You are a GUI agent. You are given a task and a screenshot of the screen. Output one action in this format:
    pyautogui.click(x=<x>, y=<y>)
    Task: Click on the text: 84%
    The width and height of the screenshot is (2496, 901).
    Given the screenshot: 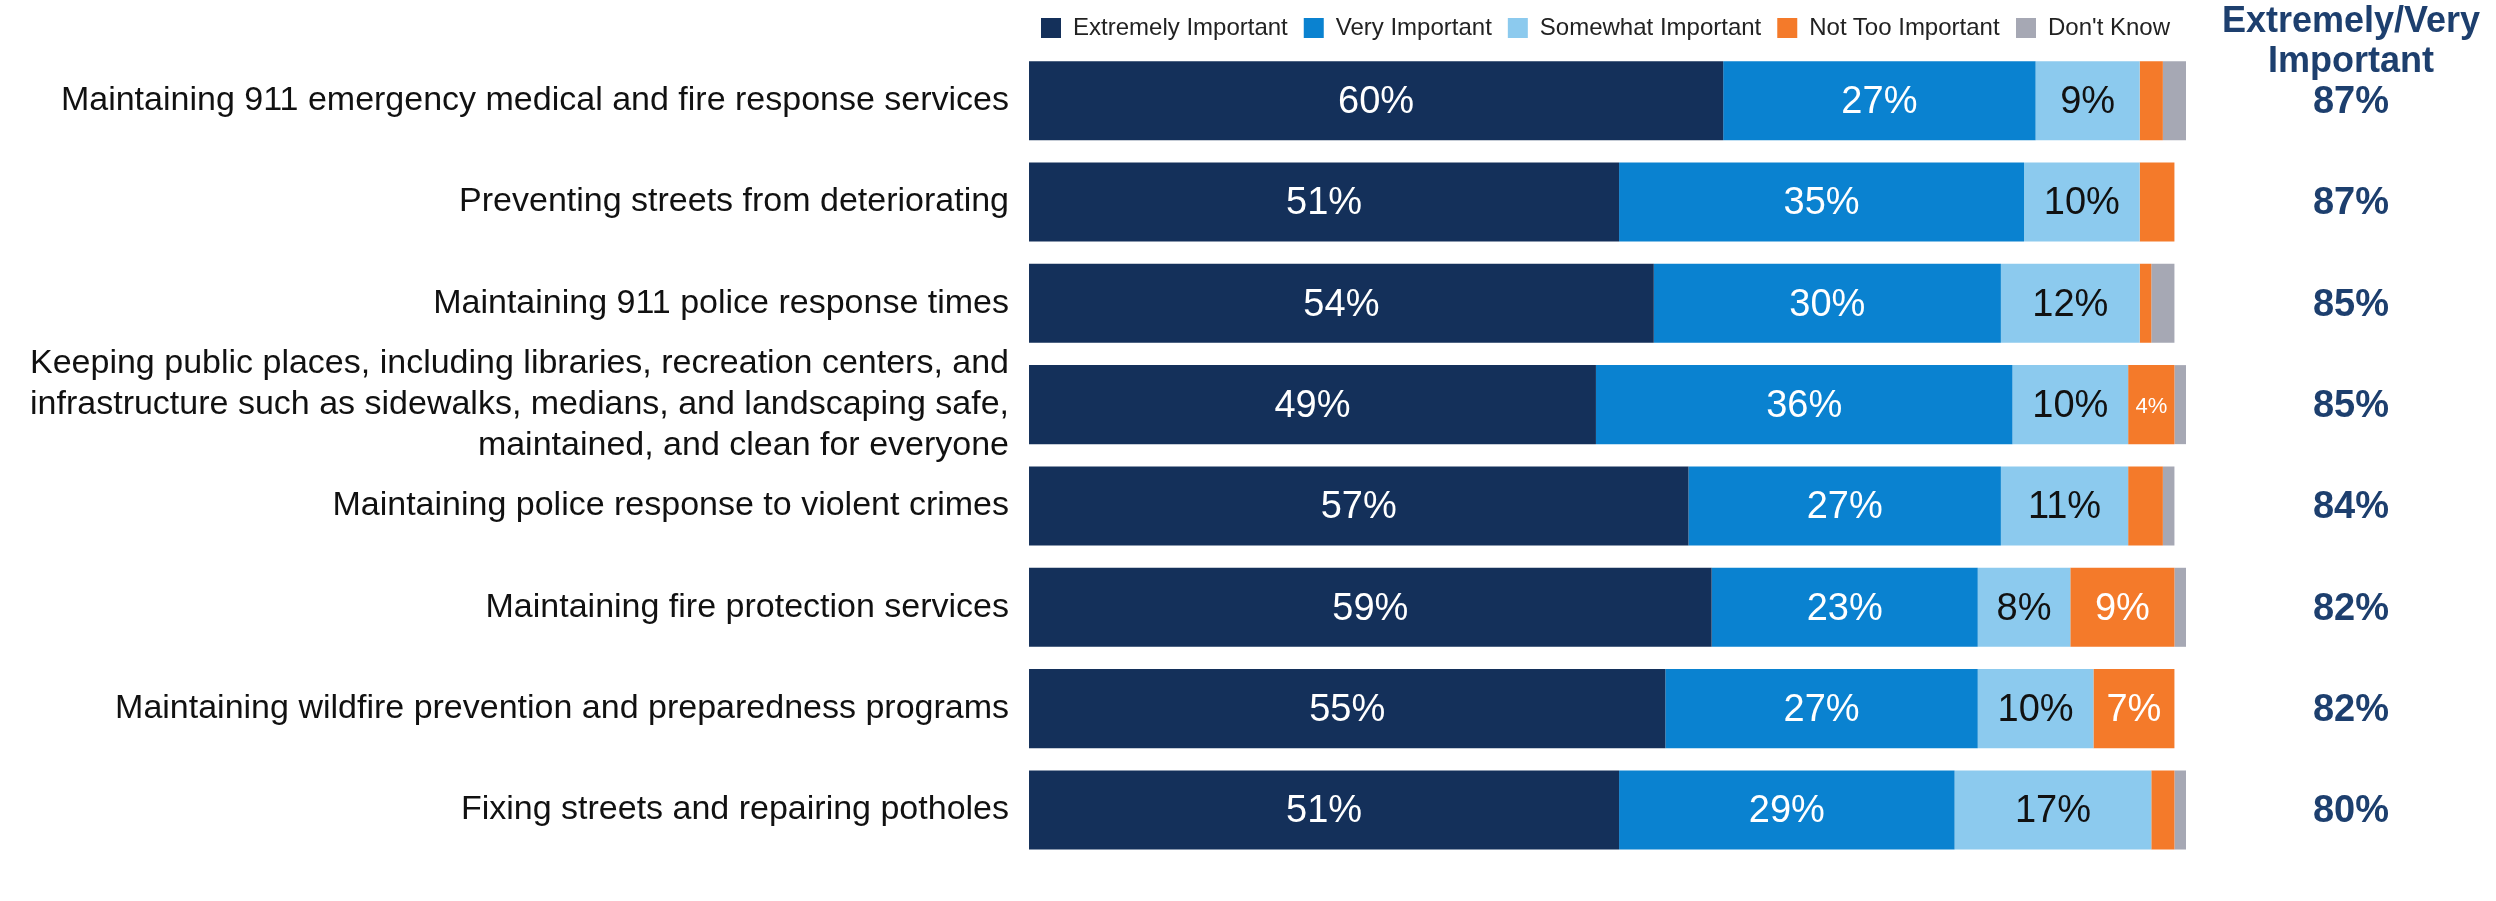 What is the action you would take?
    pyautogui.click(x=2351, y=505)
    